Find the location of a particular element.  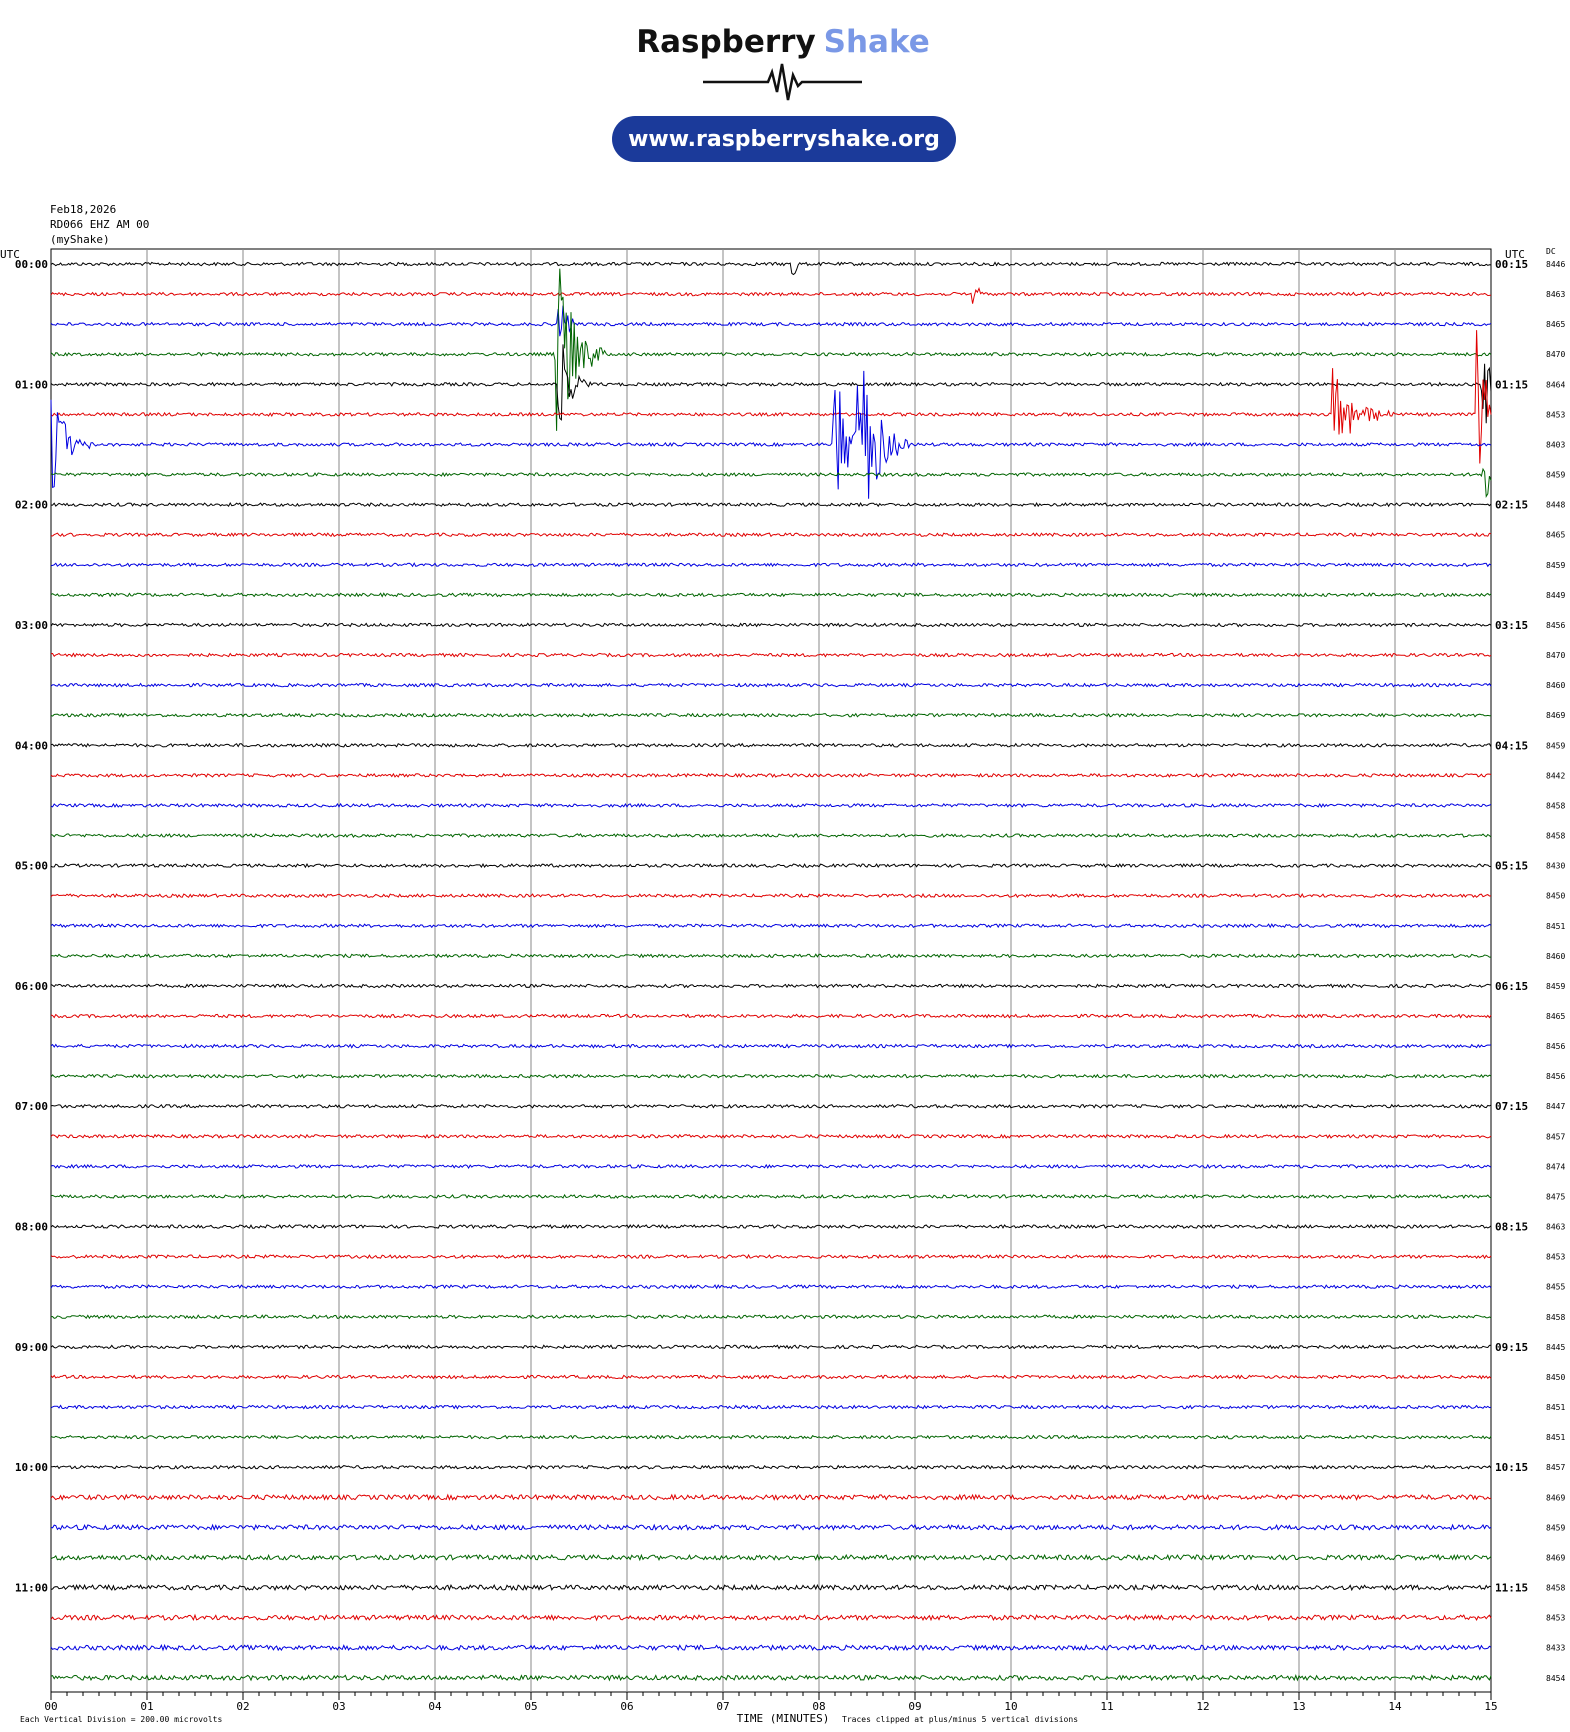

x-tick-label: 09 is located at coordinates (914, 1706).